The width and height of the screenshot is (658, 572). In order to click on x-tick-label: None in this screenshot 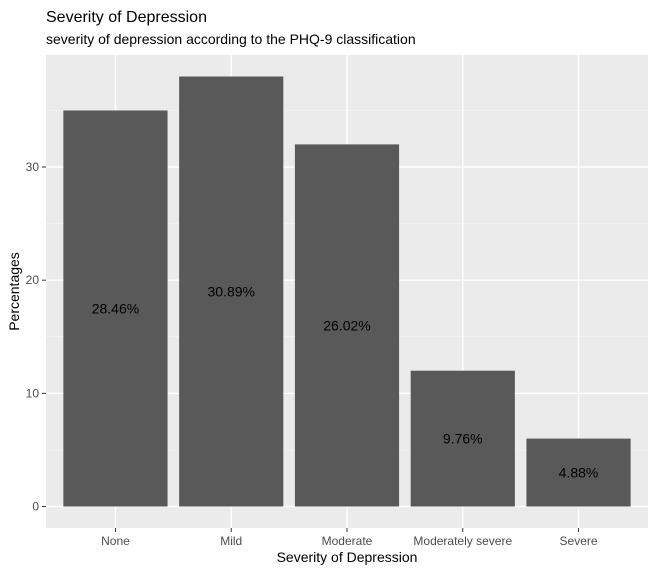, I will do `click(115, 541)`.